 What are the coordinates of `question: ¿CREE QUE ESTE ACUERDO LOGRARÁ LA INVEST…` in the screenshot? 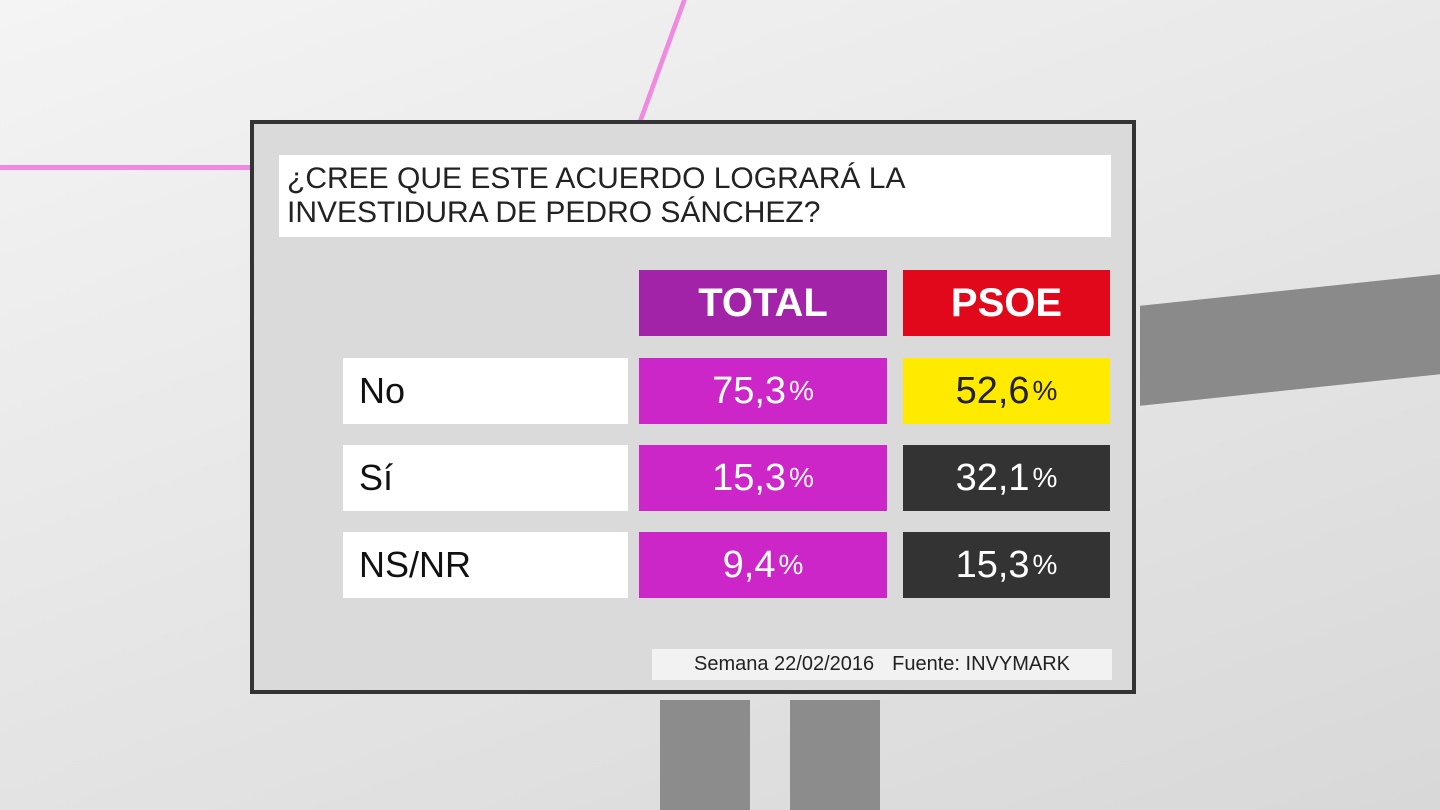 It's located at (695, 196).